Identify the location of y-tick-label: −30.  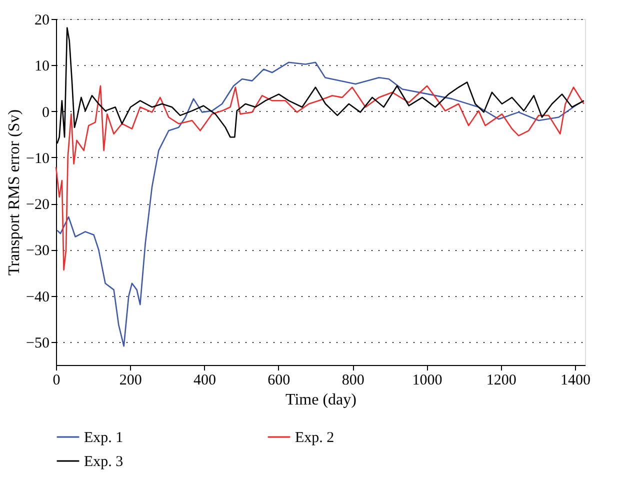
(38, 251).